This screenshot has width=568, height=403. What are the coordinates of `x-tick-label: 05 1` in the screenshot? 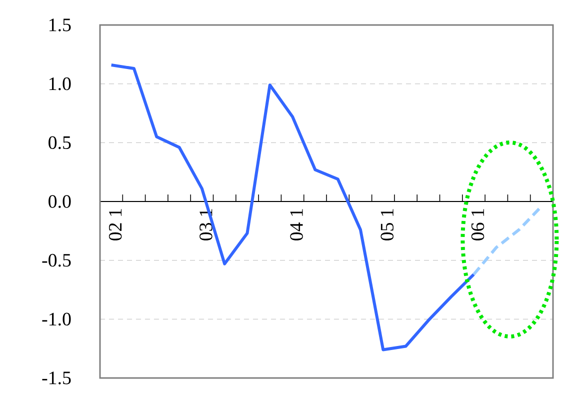 It's located at (387, 224).